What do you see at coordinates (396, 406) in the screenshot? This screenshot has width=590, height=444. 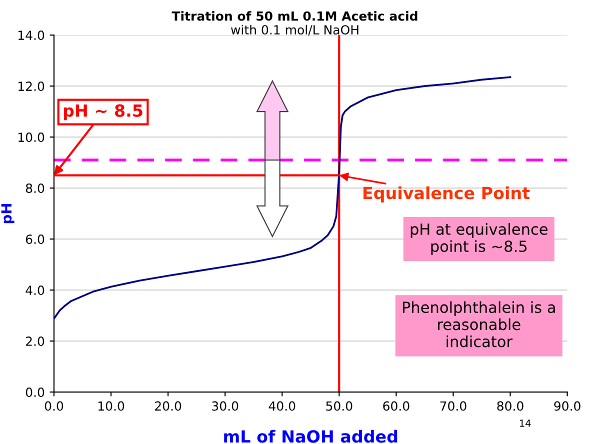 I see `x-tick-label: 60.0` at bounding box center [396, 406].